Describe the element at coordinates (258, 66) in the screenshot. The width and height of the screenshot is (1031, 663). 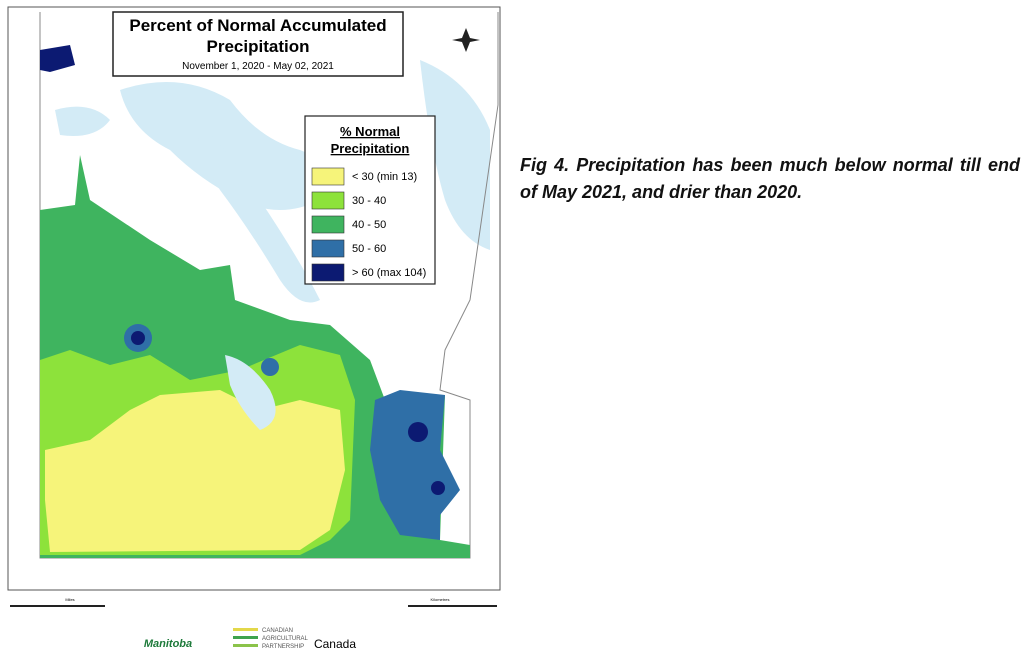
I see `map-subtitle: November 1, 2020 - May 02, 2021` at that location.